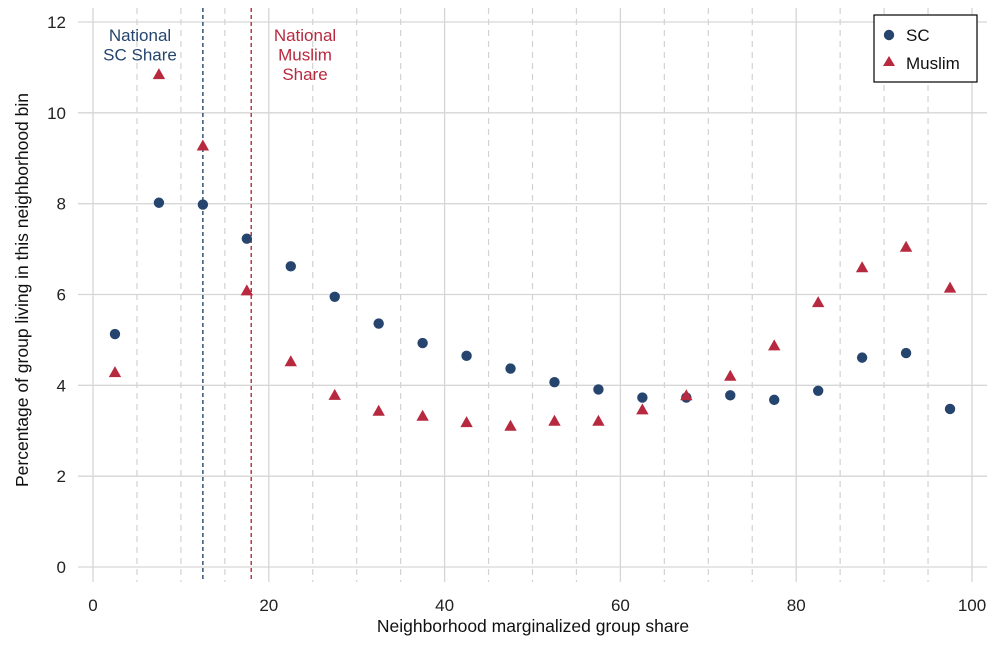 The width and height of the screenshot is (1006, 672). What do you see at coordinates (61, 295) in the screenshot?
I see `y-tick-label: 6` at bounding box center [61, 295].